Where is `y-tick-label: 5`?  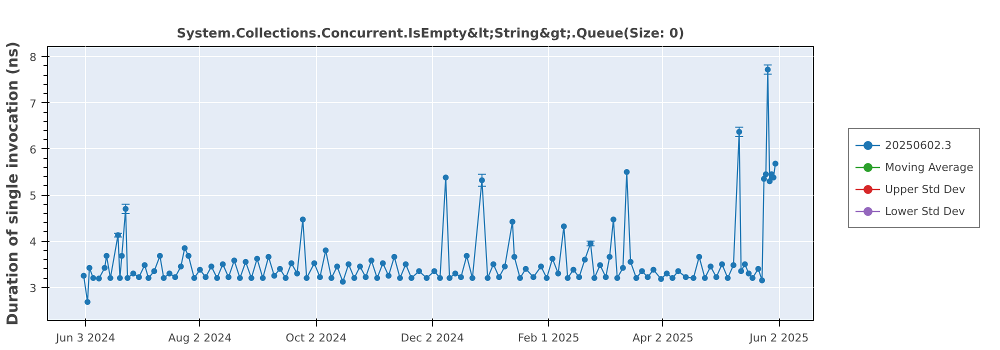 y-tick-label: 5 is located at coordinates (33, 196).